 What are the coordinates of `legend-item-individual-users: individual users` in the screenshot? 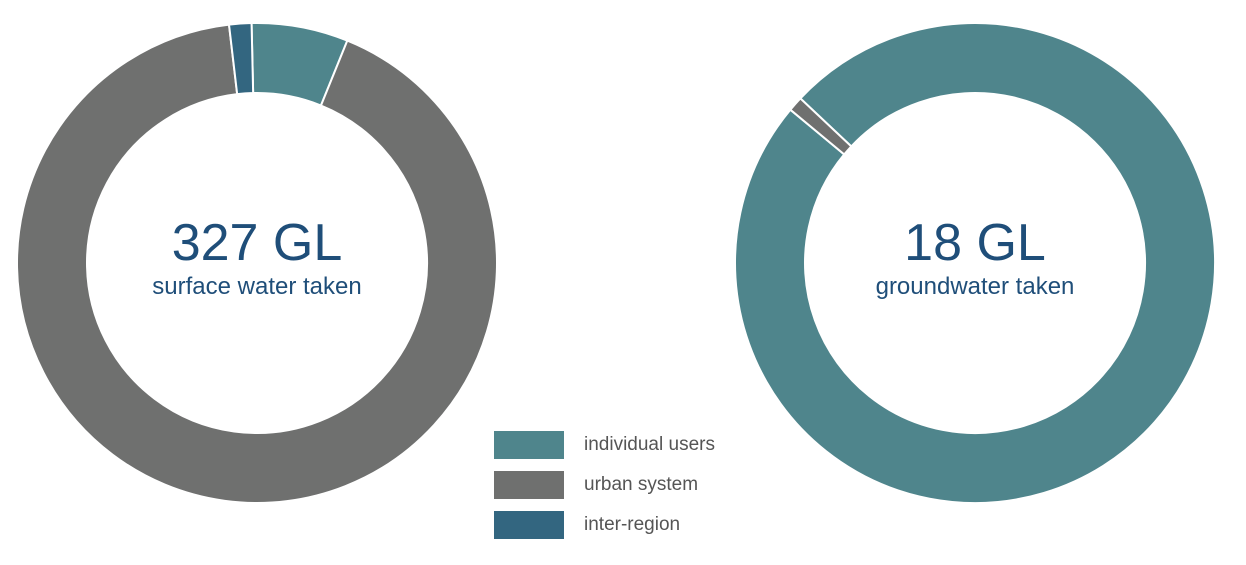 It's located at (604, 445).